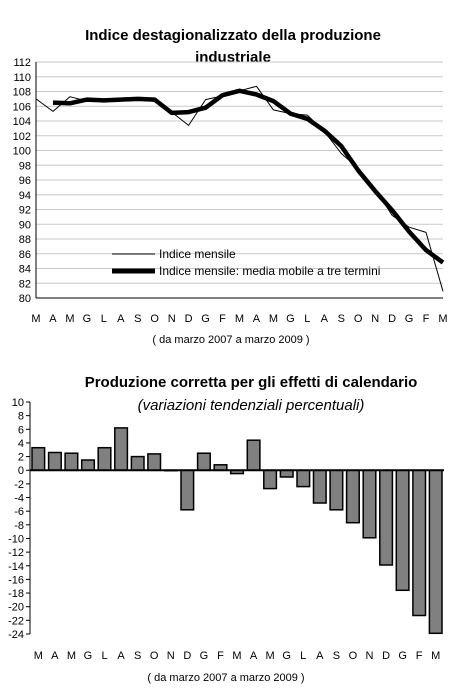 The height and width of the screenshot is (697, 453). What do you see at coordinates (16, 567) in the screenshot?
I see `chart2-y-tick-label: -14` at bounding box center [16, 567].